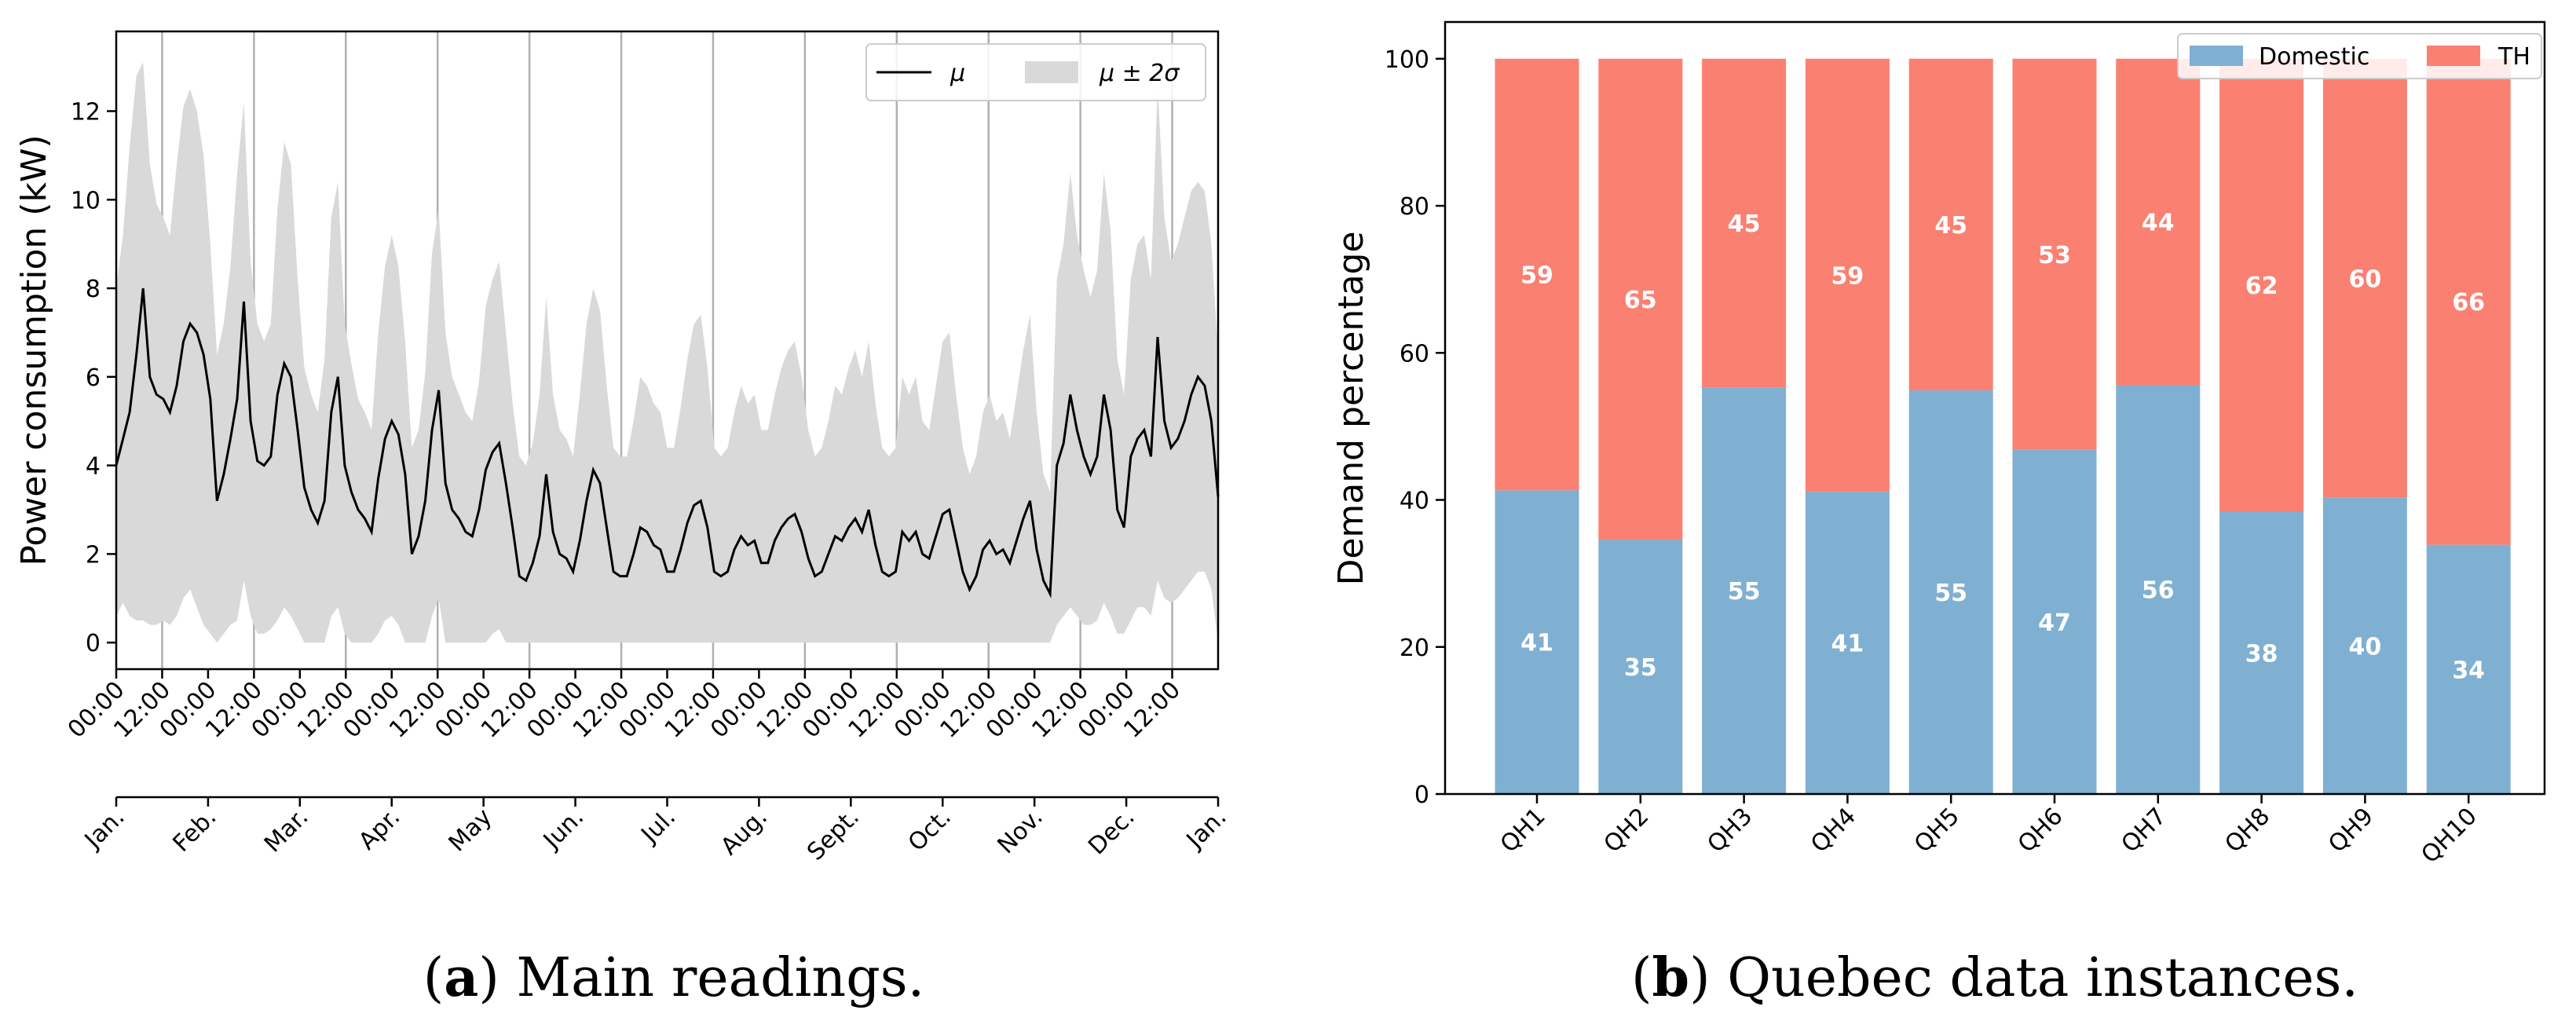 This screenshot has height=1021, width=2576. What do you see at coordinates (1415, 502) in the screenshot?
I see `y-tick-label-b: 40` at bounding box center [1415, 502].